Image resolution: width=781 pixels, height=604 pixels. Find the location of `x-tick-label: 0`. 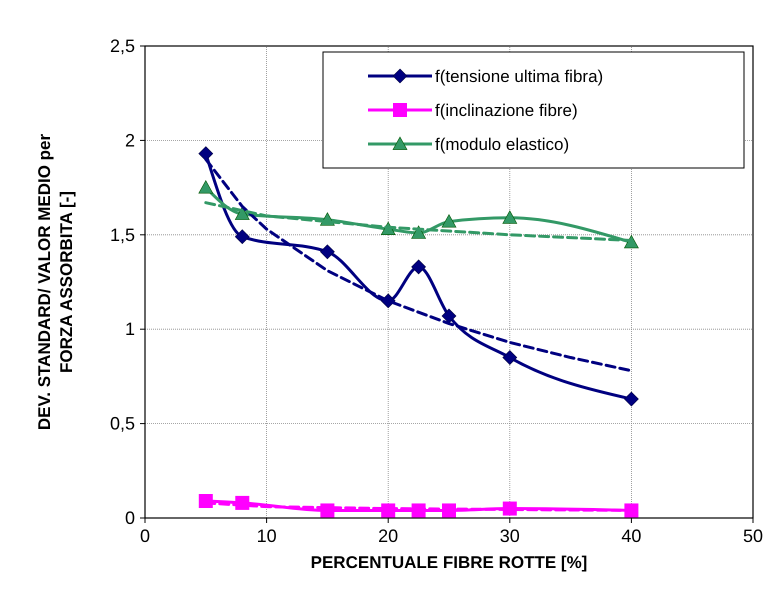

x-tick-label: 0 is located at coordinates (145, 536).